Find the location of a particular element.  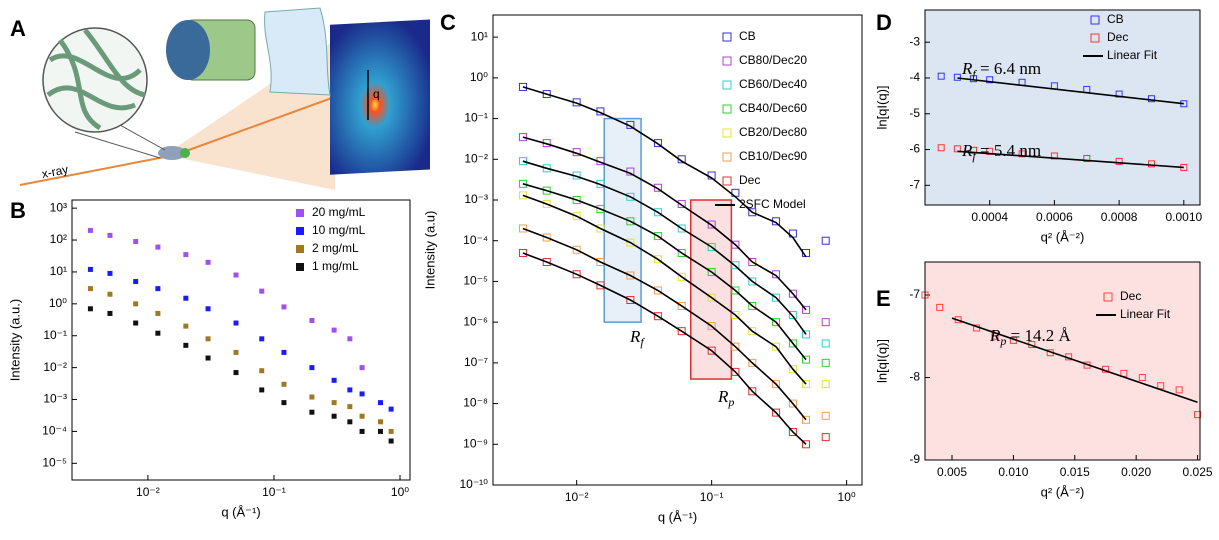

legend-label: 2 mg/mL is located at coordinates (335, 248).